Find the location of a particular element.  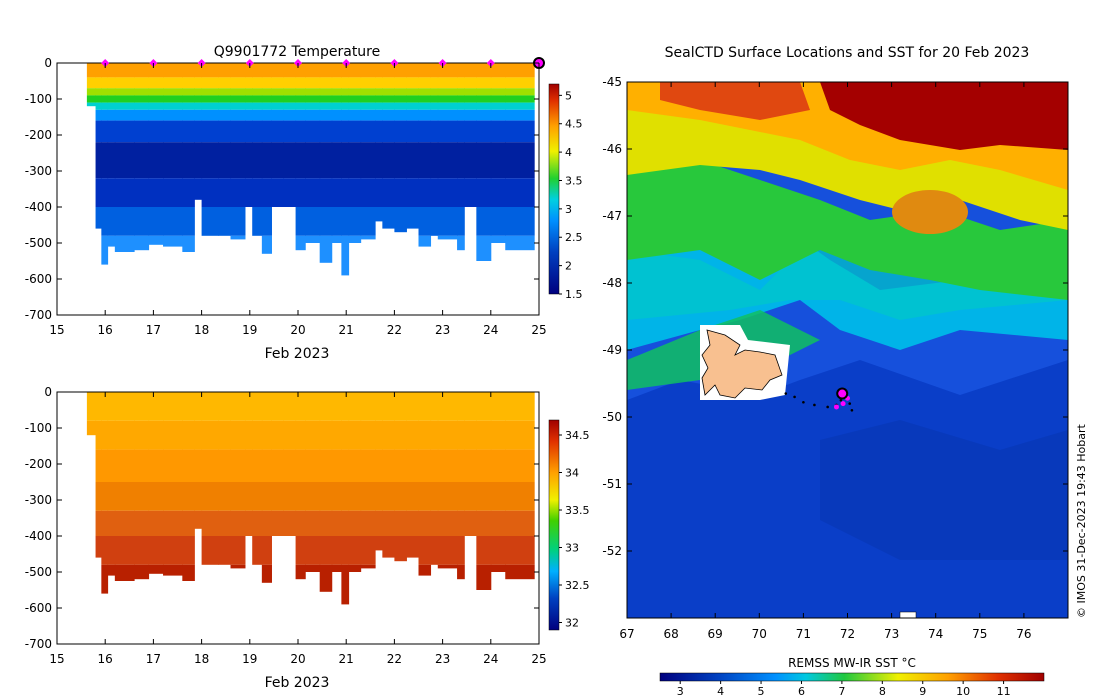

salinity-colorbar is located at coordinates (554, 525).